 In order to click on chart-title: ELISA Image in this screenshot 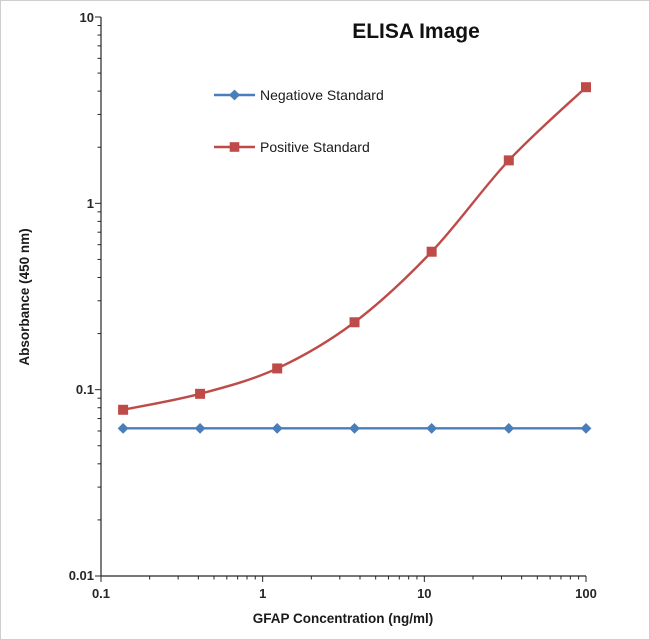, I will do `click(416, 31)`.